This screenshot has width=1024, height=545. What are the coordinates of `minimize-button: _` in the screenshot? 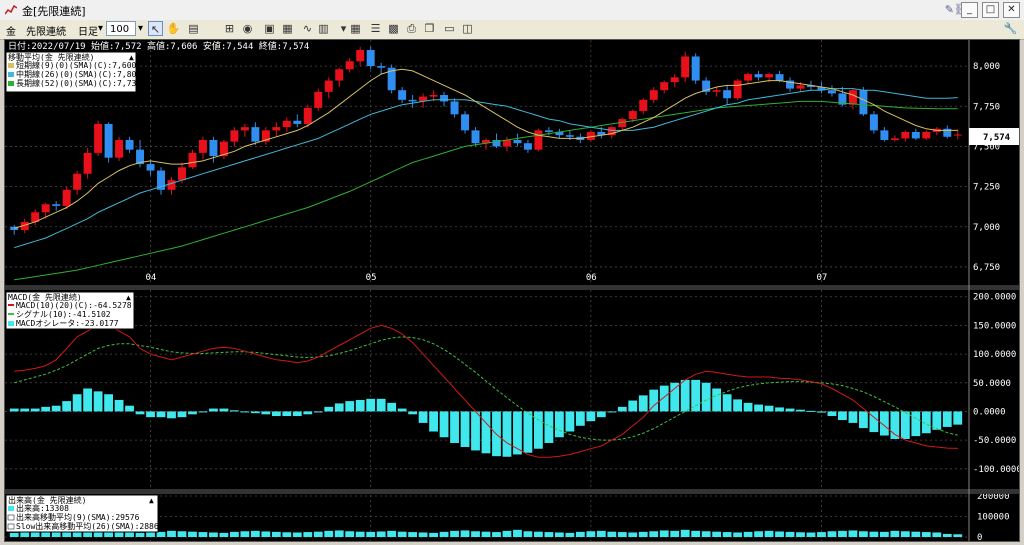 It's located at (969, 10).